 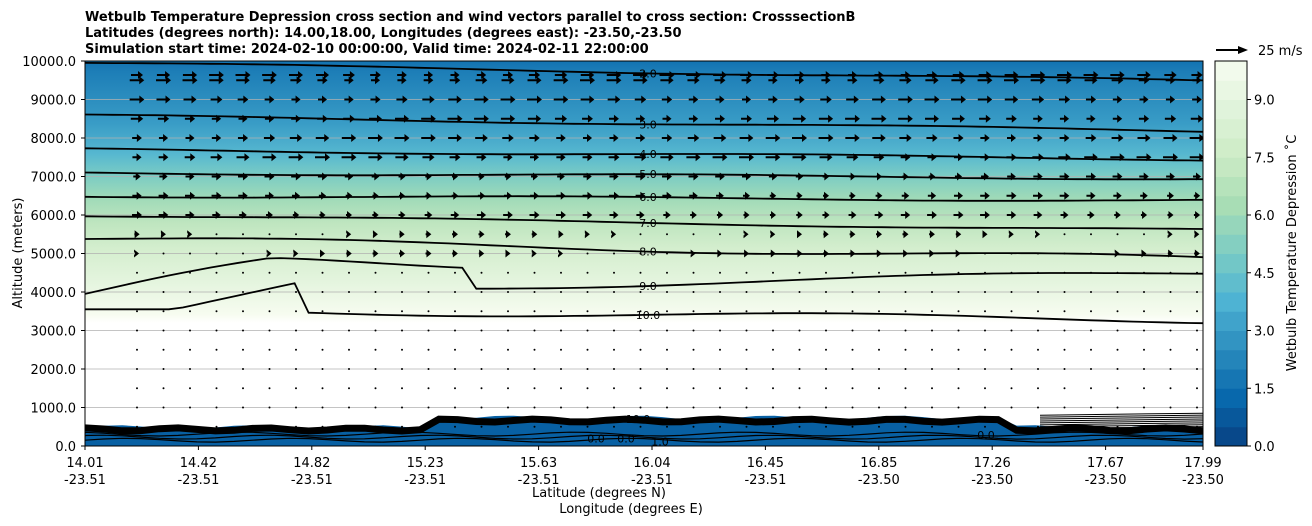 I want to click on colorbar-band, so click(x=1231, y=90).